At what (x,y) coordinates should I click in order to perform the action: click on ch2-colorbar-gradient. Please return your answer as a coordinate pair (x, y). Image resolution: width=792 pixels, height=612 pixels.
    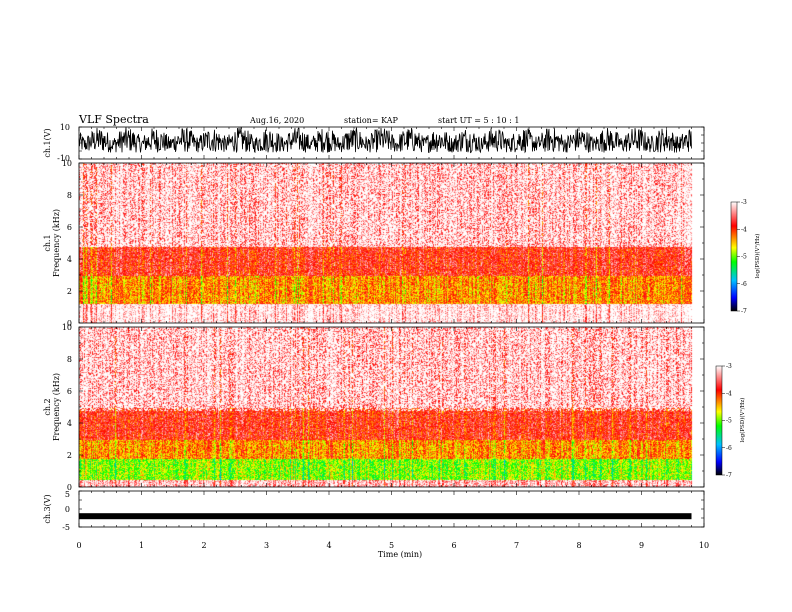
    Looking at the image, I should click on (719, 420).